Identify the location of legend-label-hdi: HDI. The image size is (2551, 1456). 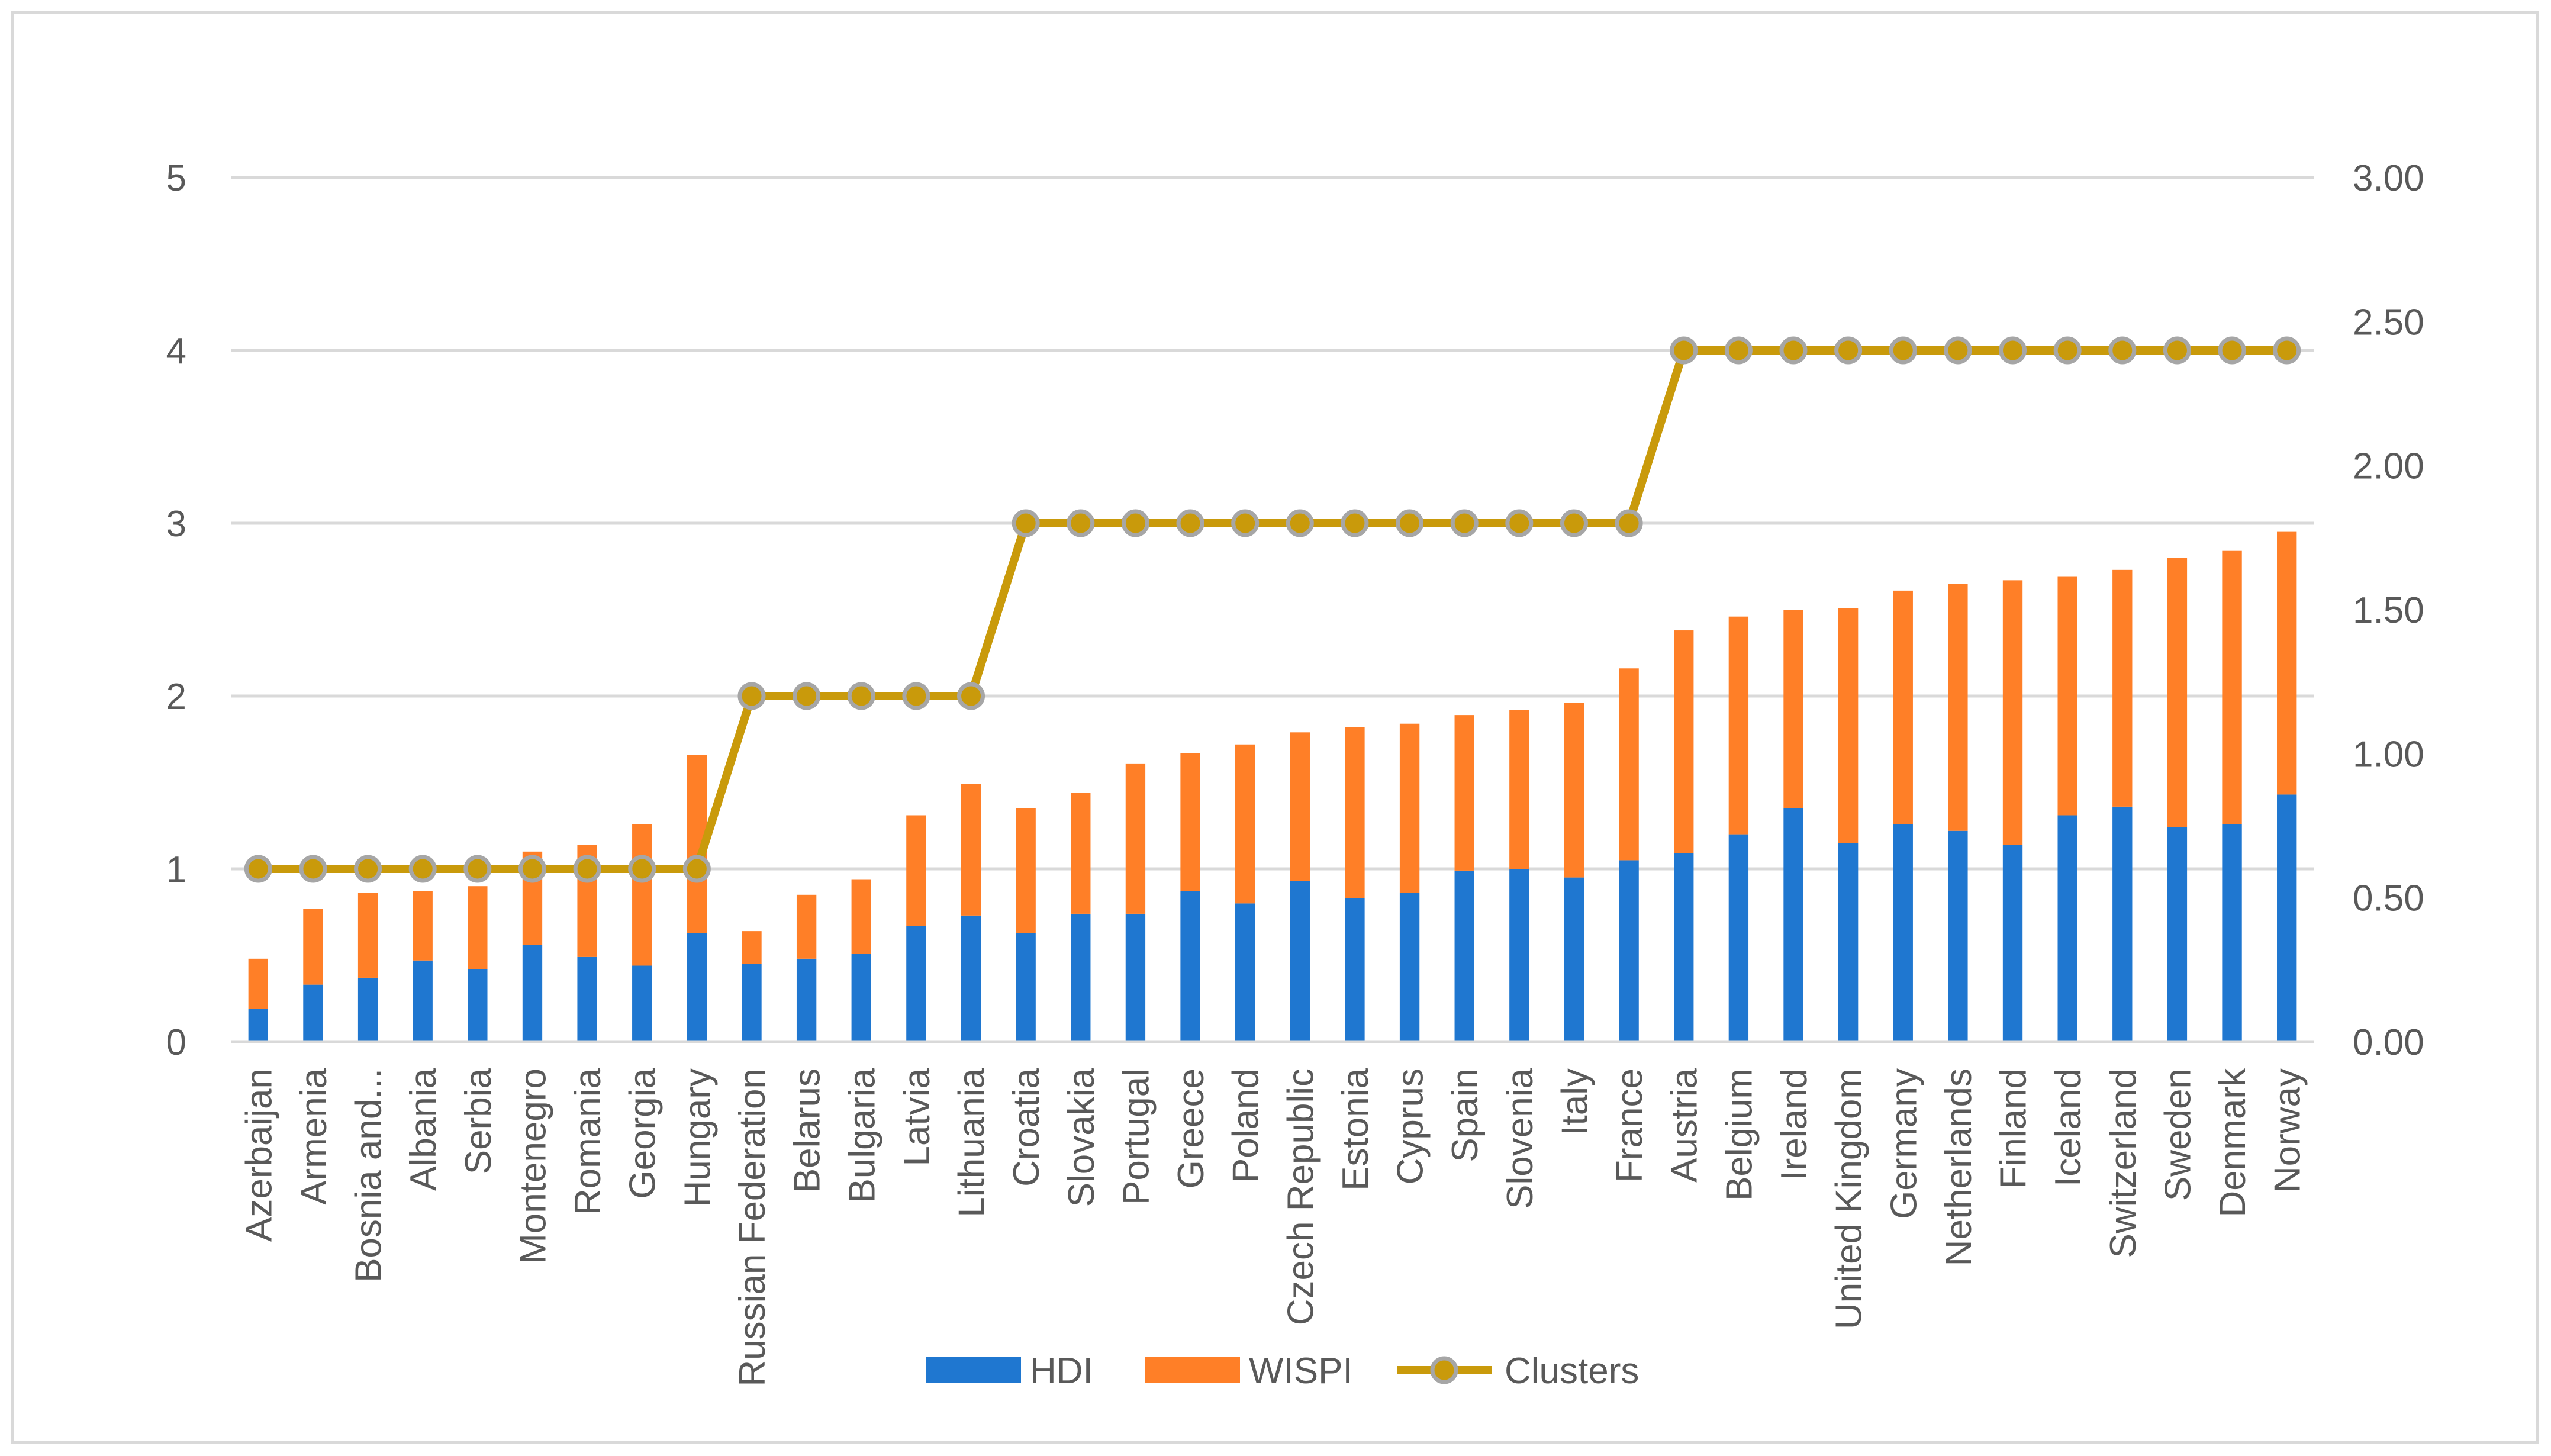
(1061, 1371).